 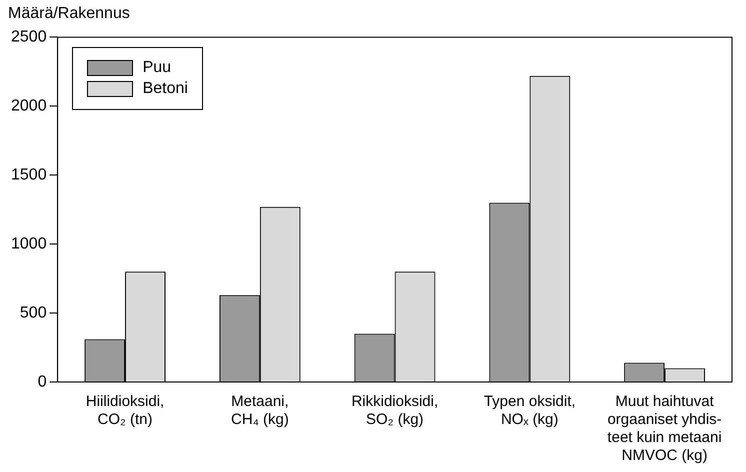 I want to click on legend-label: Puu, so click(x=157, y=68).